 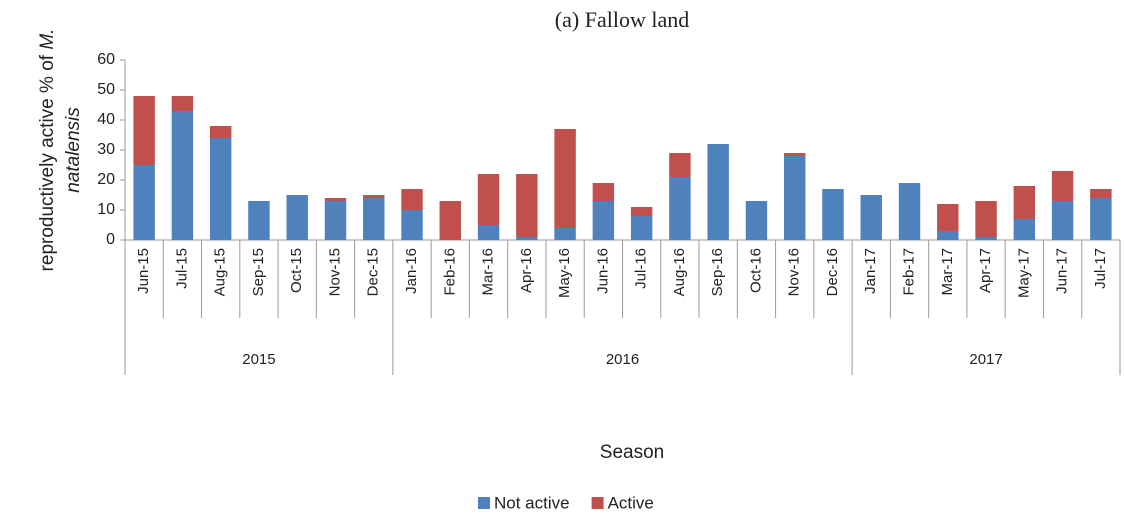 I want to click on x-tick-label: Feb-17, so click(x=908, y=272).